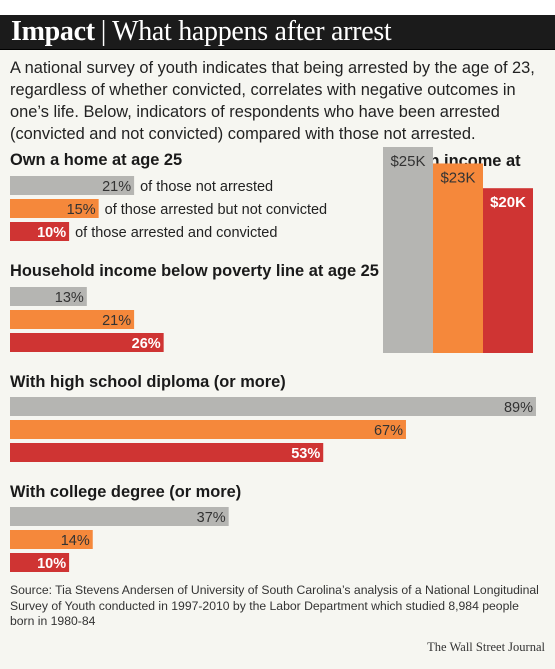  I want to click on title-rest: What happens after arrest, so click(252, 31).